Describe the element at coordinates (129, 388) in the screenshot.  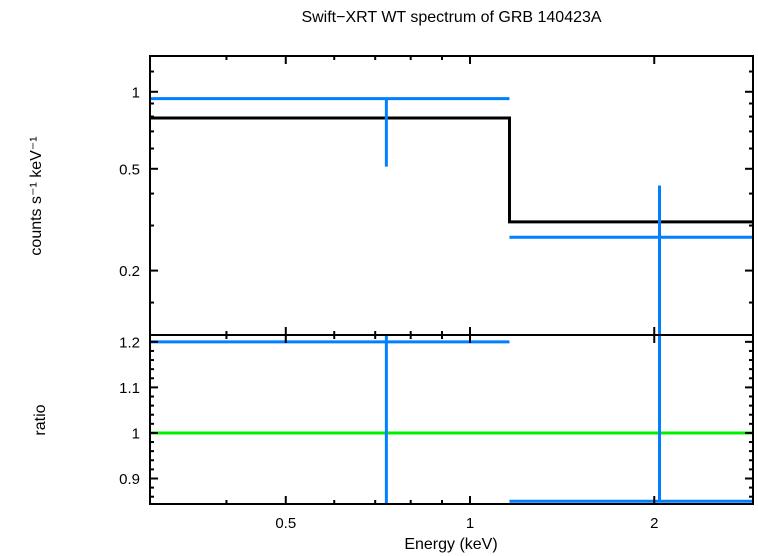
I see `y-tick-label: 1.1` at that location.